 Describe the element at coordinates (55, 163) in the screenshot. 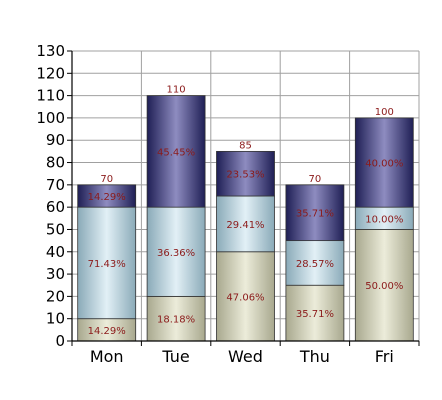

I see `y-tick-label: 80` at that location.